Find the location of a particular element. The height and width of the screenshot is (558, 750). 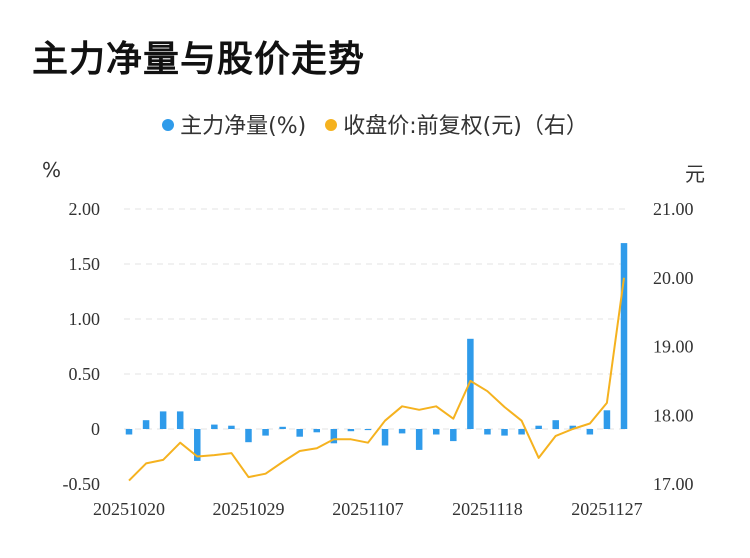

legend: 主力净量(%) 收盘价:前复权(元)（右） is located at coordinates (375, 124).